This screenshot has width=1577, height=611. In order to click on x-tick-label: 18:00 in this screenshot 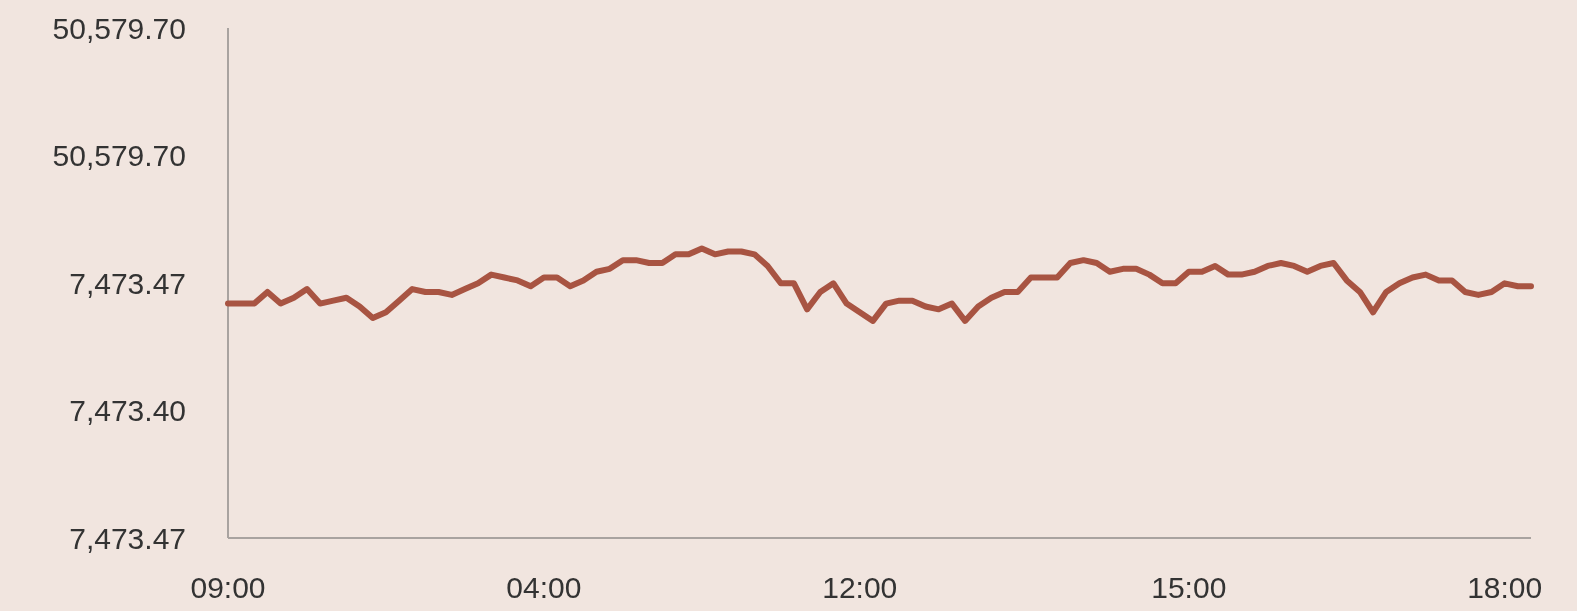, I will do `click(1505, 587)`.